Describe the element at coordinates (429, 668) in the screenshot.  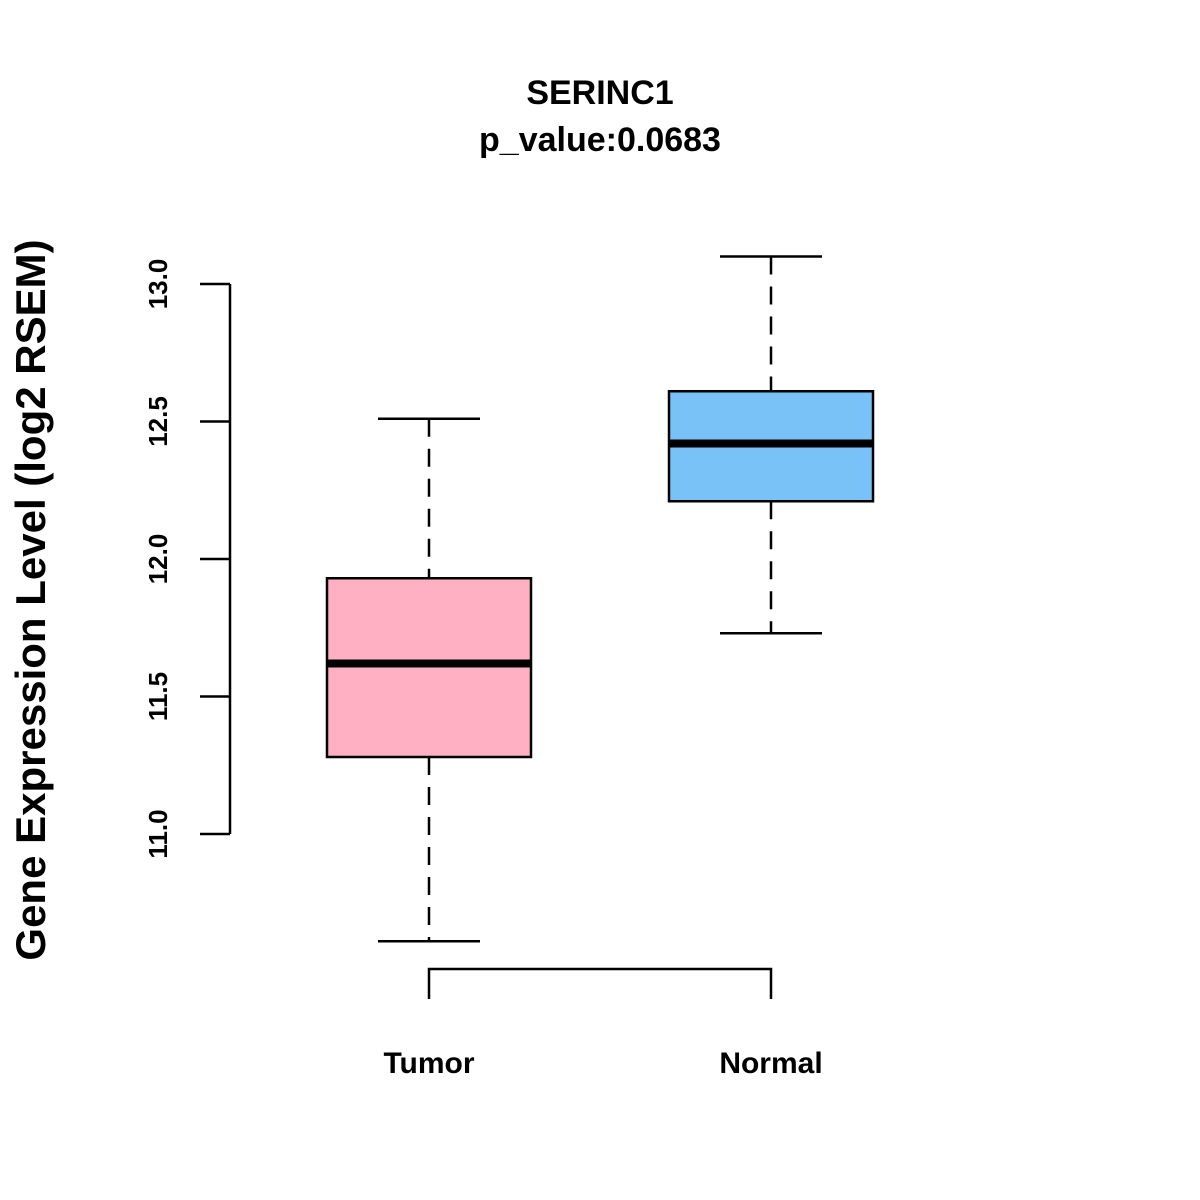
I see `iqr-box` at that location.